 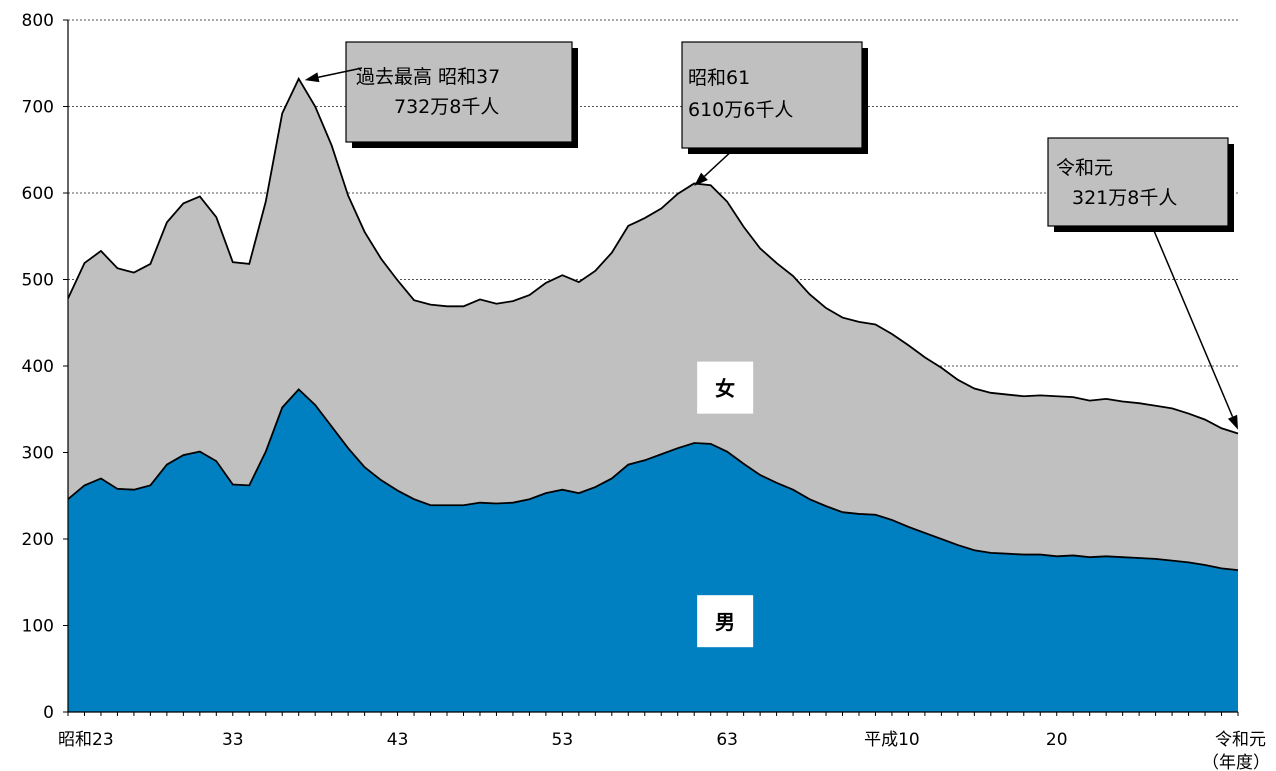 What do you see at coordinates (719, 78) in the screenshot?
I see `callout-text: 昭和61` at bounding box center [719, 78].